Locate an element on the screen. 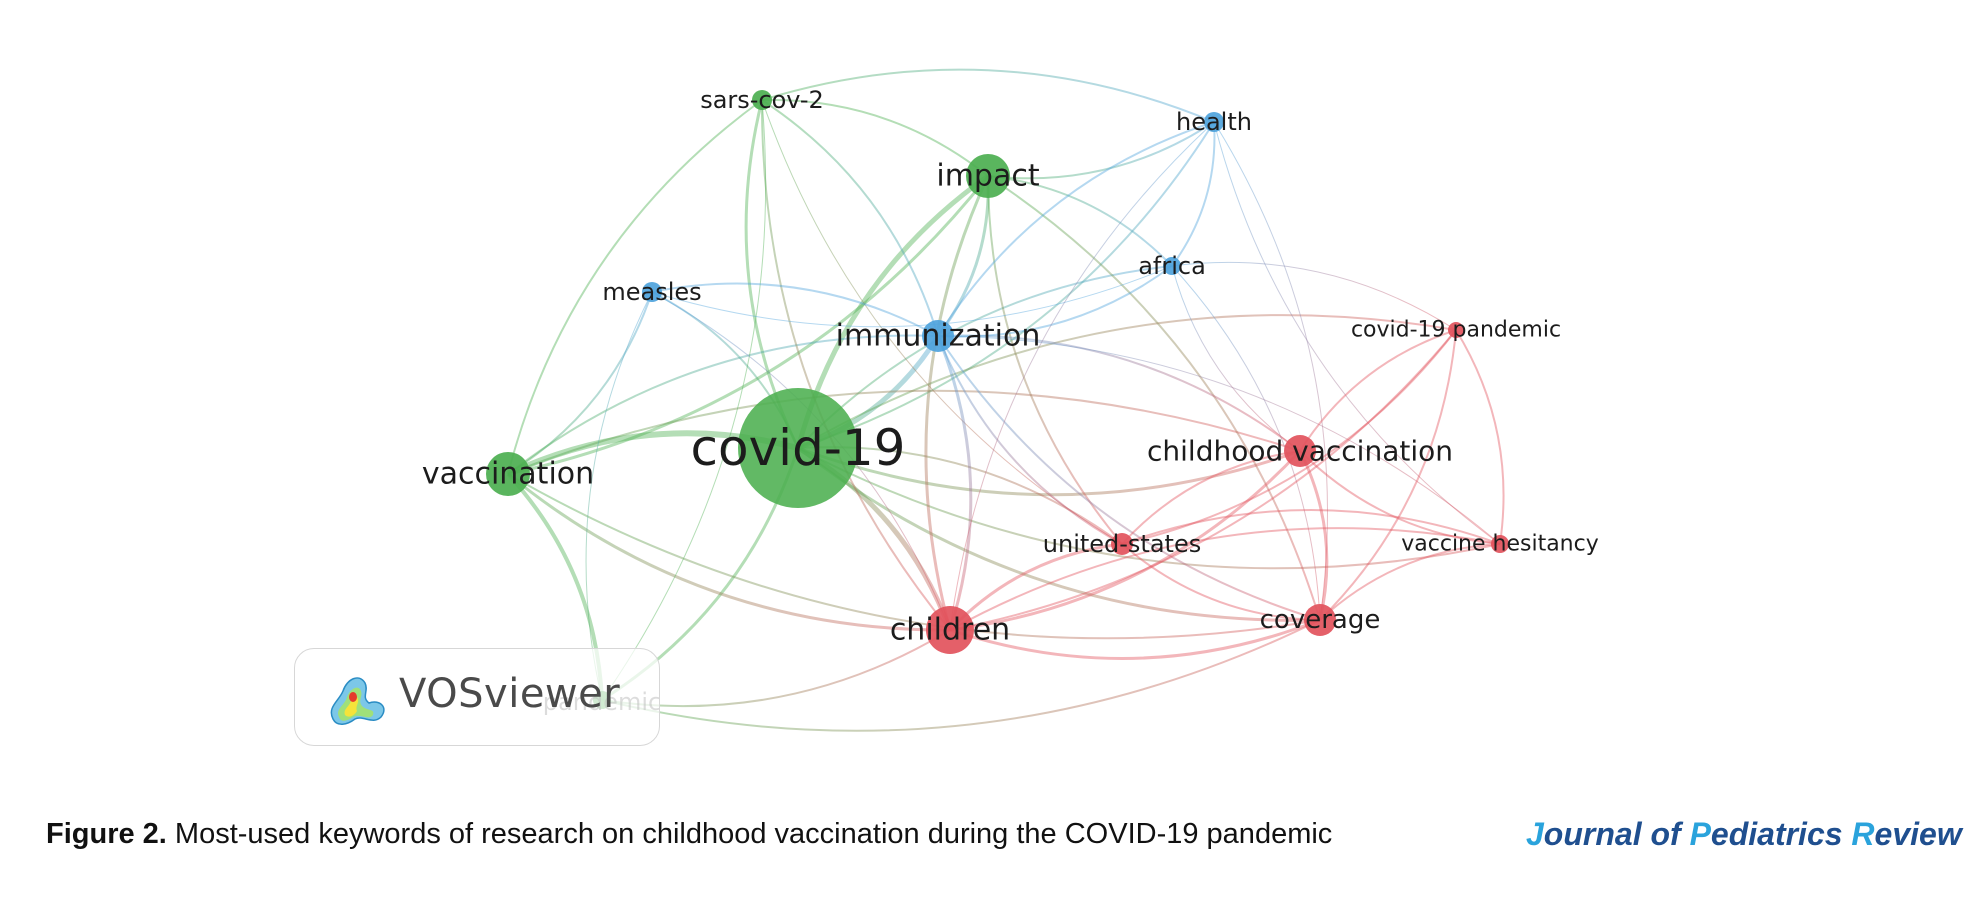  edge-health--children is located at coordinates (1082, 376).